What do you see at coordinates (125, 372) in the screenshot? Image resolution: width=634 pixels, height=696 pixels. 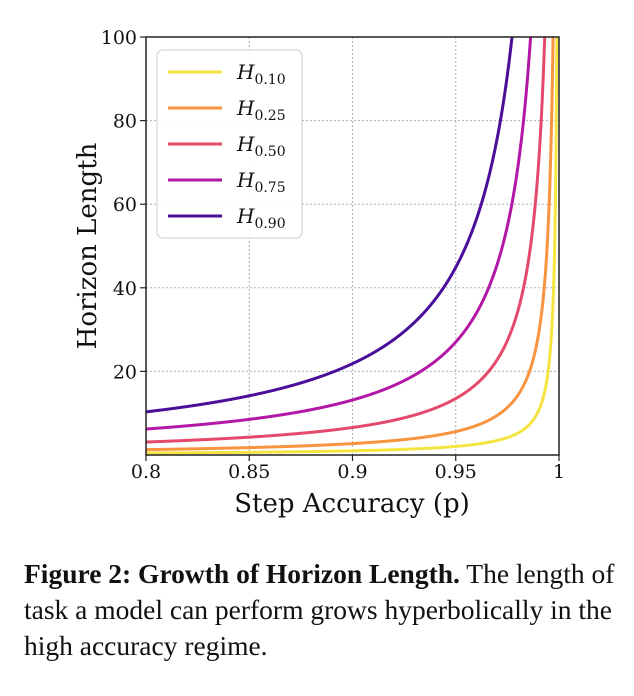 I see `y-tick-label: 20` at bounding box center [125, 372].